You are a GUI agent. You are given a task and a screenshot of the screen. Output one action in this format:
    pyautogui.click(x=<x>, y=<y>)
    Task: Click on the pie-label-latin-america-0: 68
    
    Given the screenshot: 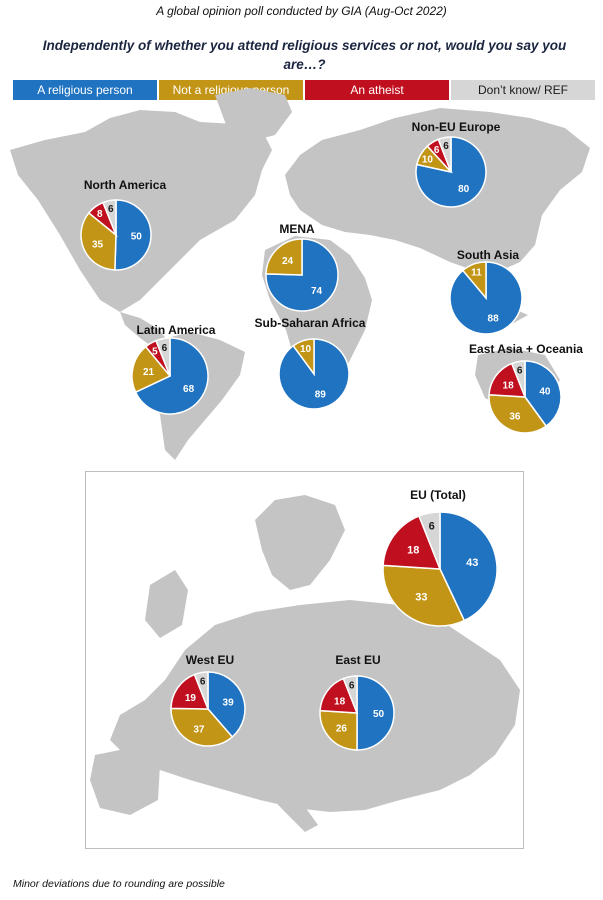 What is the action you would take?
    pyautogui.click(x=189, y=389)
    